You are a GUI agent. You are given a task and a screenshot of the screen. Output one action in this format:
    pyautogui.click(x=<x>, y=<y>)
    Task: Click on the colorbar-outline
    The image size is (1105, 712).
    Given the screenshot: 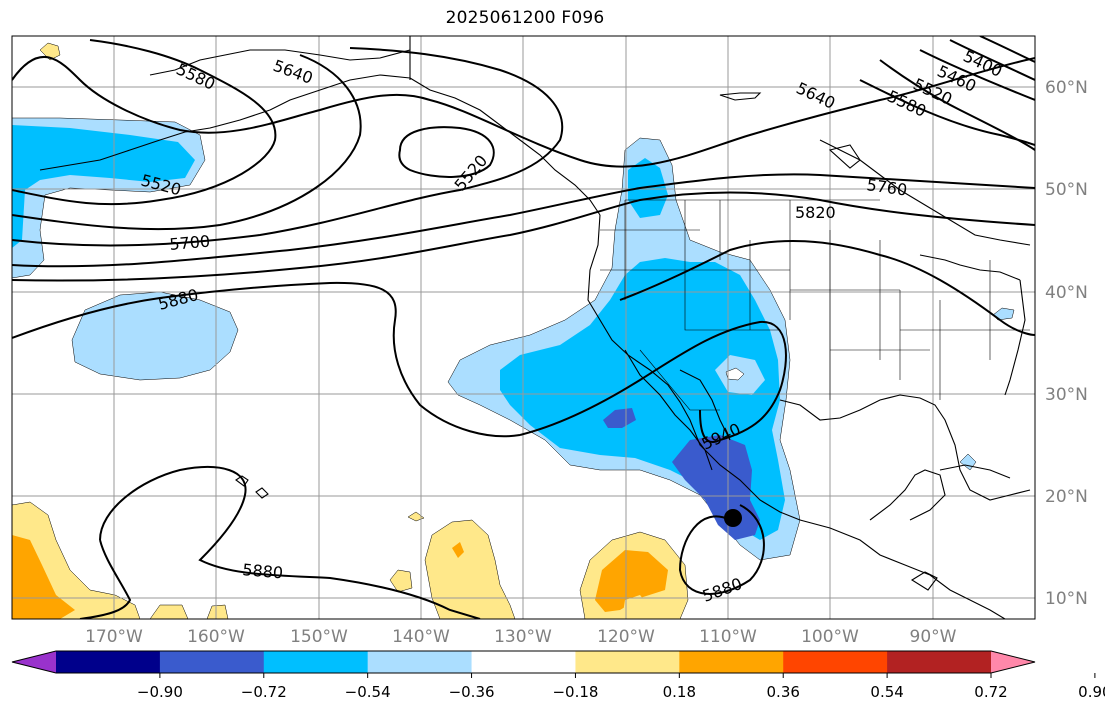 What is the action you would take?
    pyautogui.click(x=523, y=662)
    